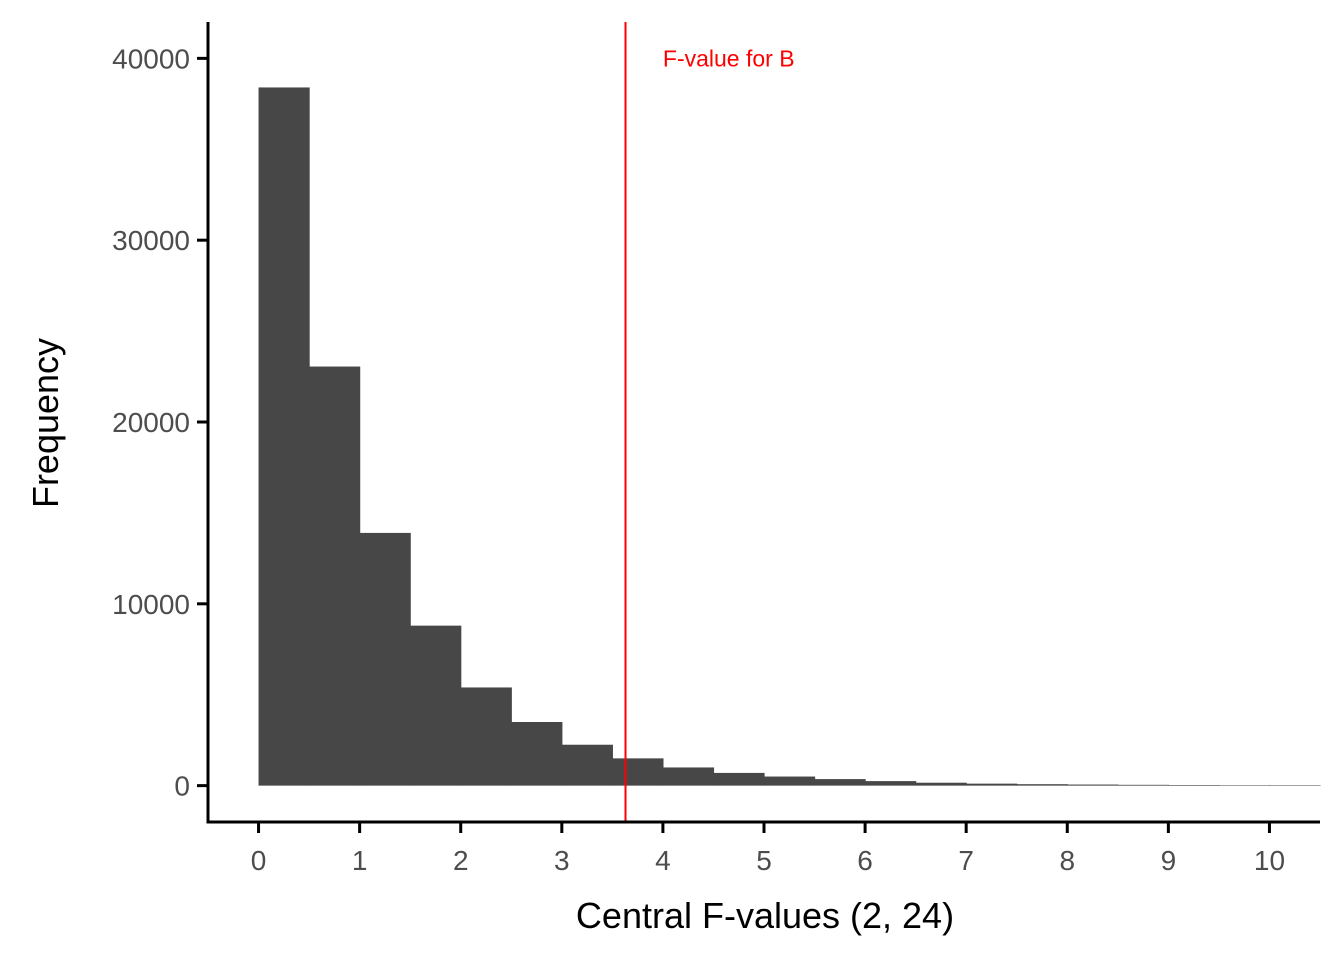 The width and height of the screenshot is (1344, 960). I want to click on x-tick-label: 10, so click(1269, 860).